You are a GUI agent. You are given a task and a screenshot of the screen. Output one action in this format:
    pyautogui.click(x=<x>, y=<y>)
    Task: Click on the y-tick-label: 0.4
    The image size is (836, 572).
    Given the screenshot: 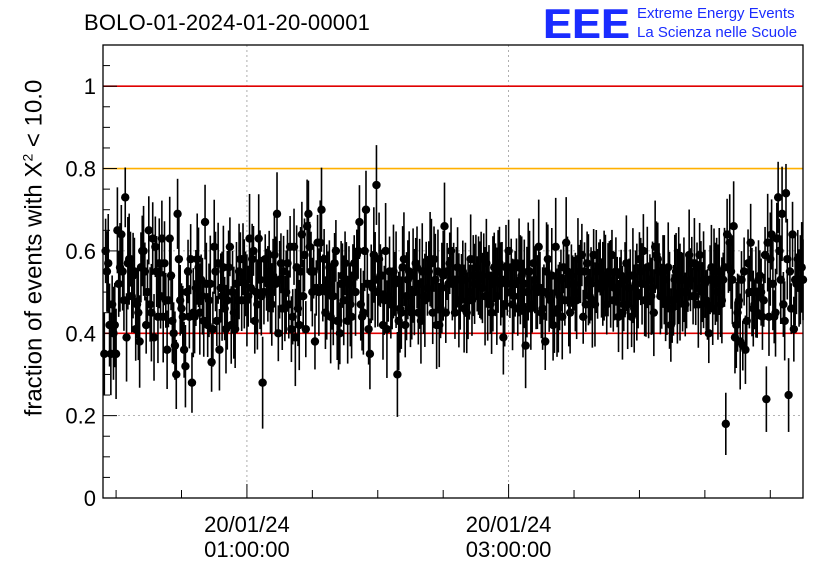 What is the action you would take?
    pyautogui.click(x=80, y=333)
    